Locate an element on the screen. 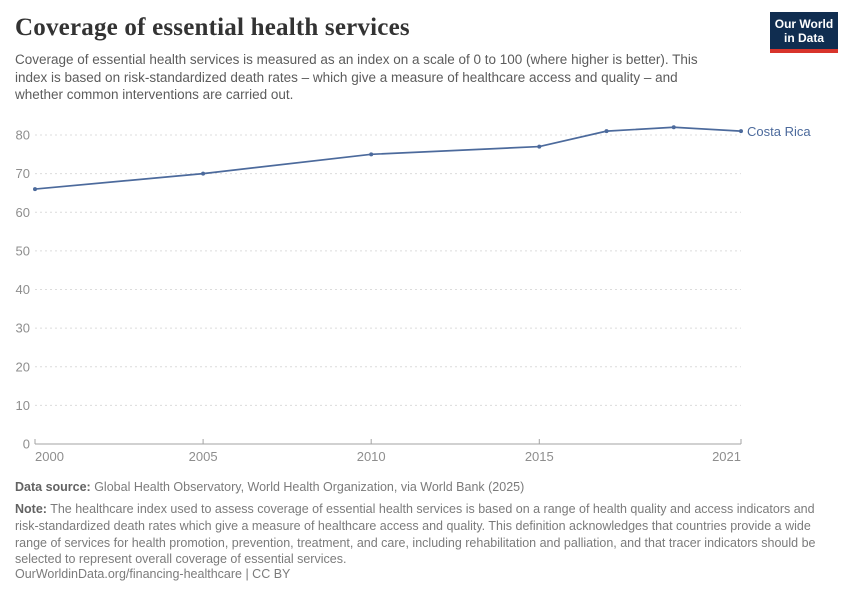 This screenshot has height=600, width=850. y-tick-label: 40 is located at coordinates (23, 289).